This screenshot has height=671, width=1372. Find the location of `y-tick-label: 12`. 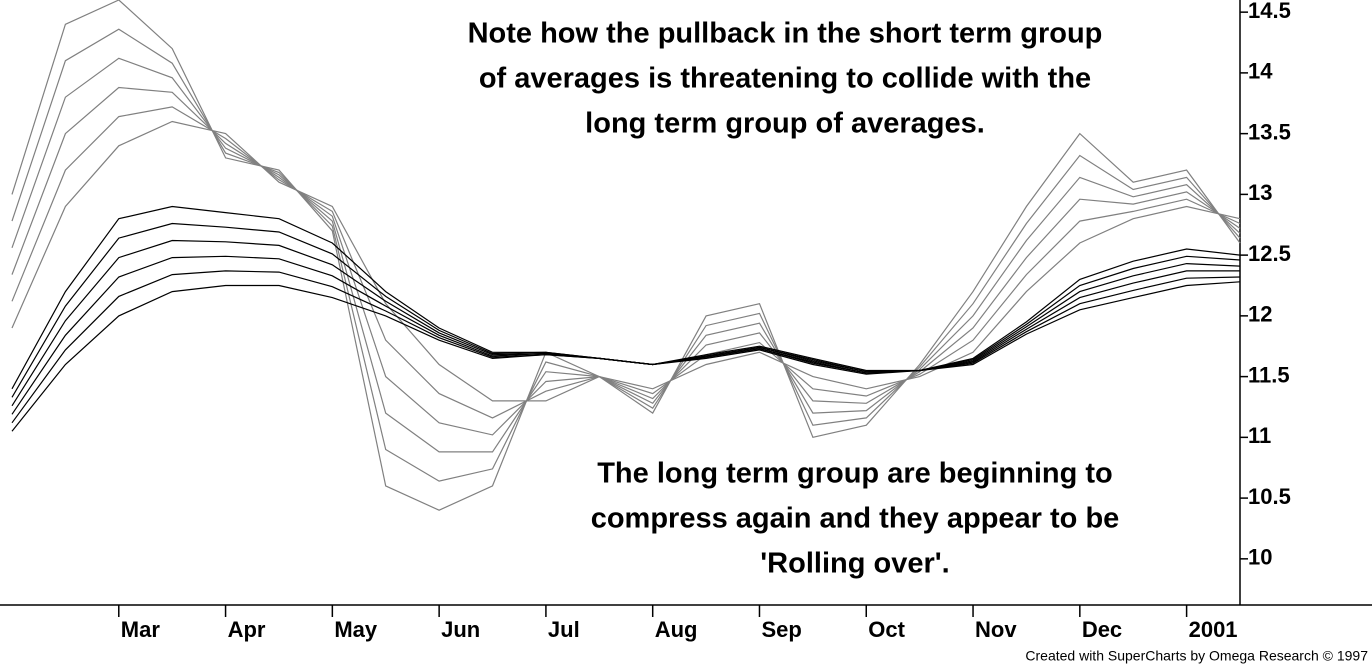

y-tick-label: 12 is located at coordinates (1260, 314).